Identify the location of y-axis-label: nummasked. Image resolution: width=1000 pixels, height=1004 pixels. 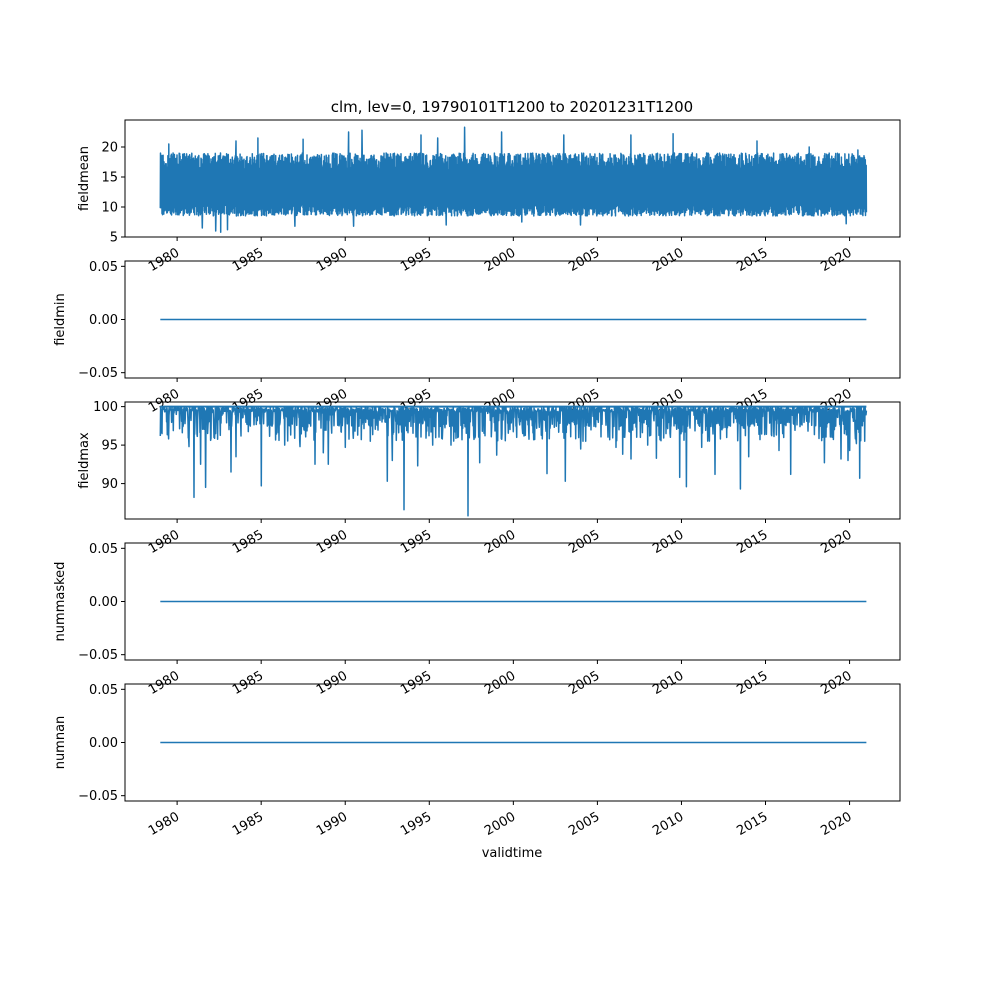
(60, 602).